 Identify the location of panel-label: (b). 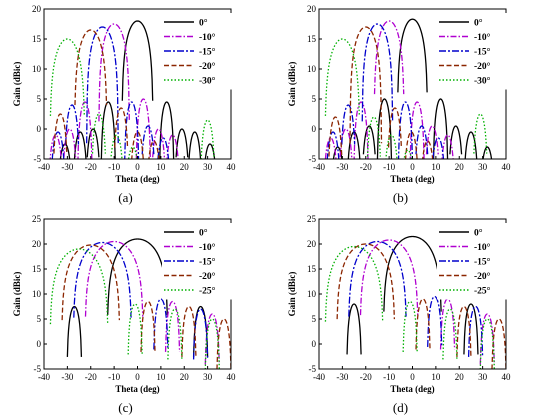
(400, 197).